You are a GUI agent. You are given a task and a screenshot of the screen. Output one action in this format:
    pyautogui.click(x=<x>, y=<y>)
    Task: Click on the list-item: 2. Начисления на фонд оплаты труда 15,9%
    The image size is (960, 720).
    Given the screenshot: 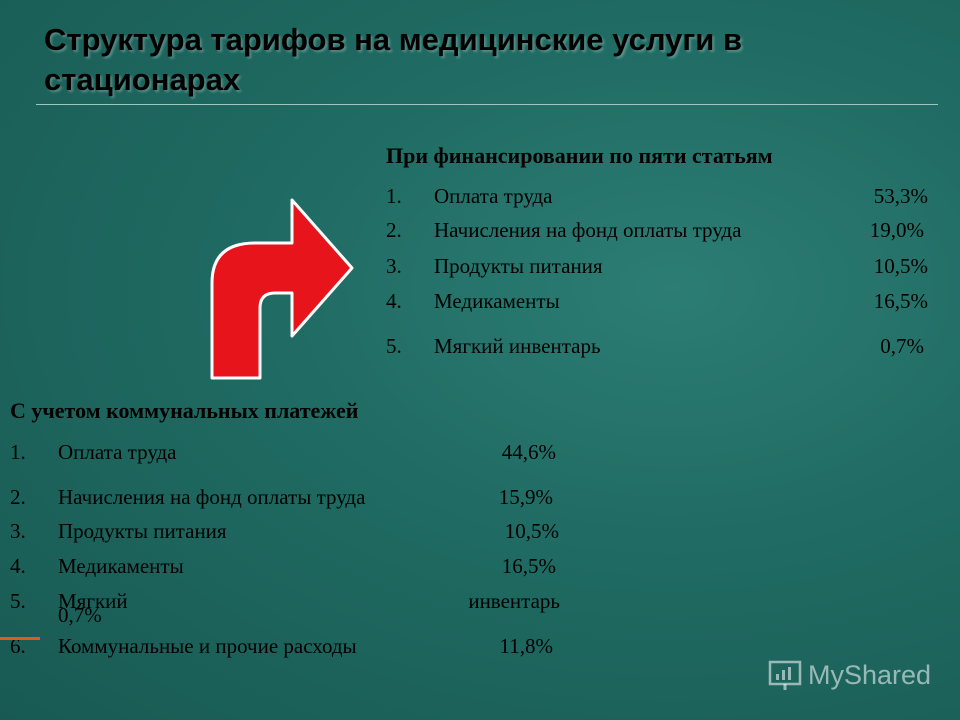 What is the action you would take?
    pyautogui.click(x=281, y=498)
    